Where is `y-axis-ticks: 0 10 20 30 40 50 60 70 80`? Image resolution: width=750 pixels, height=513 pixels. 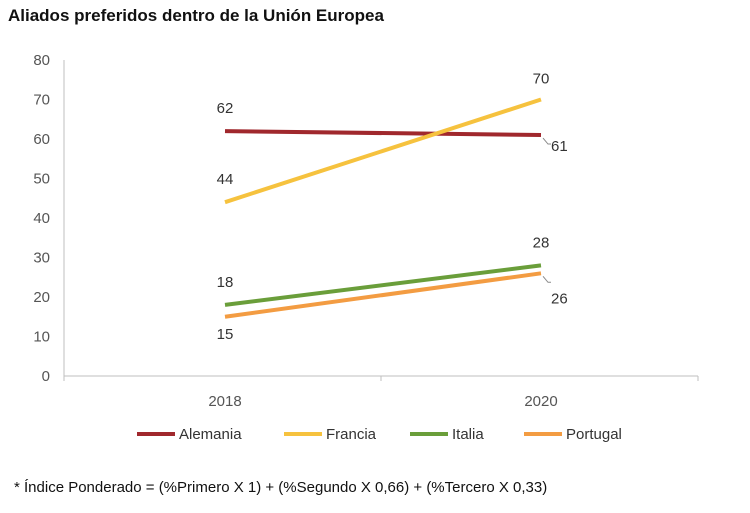
y-axis-ticks: 0 10 20 30 40 50 60 70 80 is located at coordinates (41, 218).